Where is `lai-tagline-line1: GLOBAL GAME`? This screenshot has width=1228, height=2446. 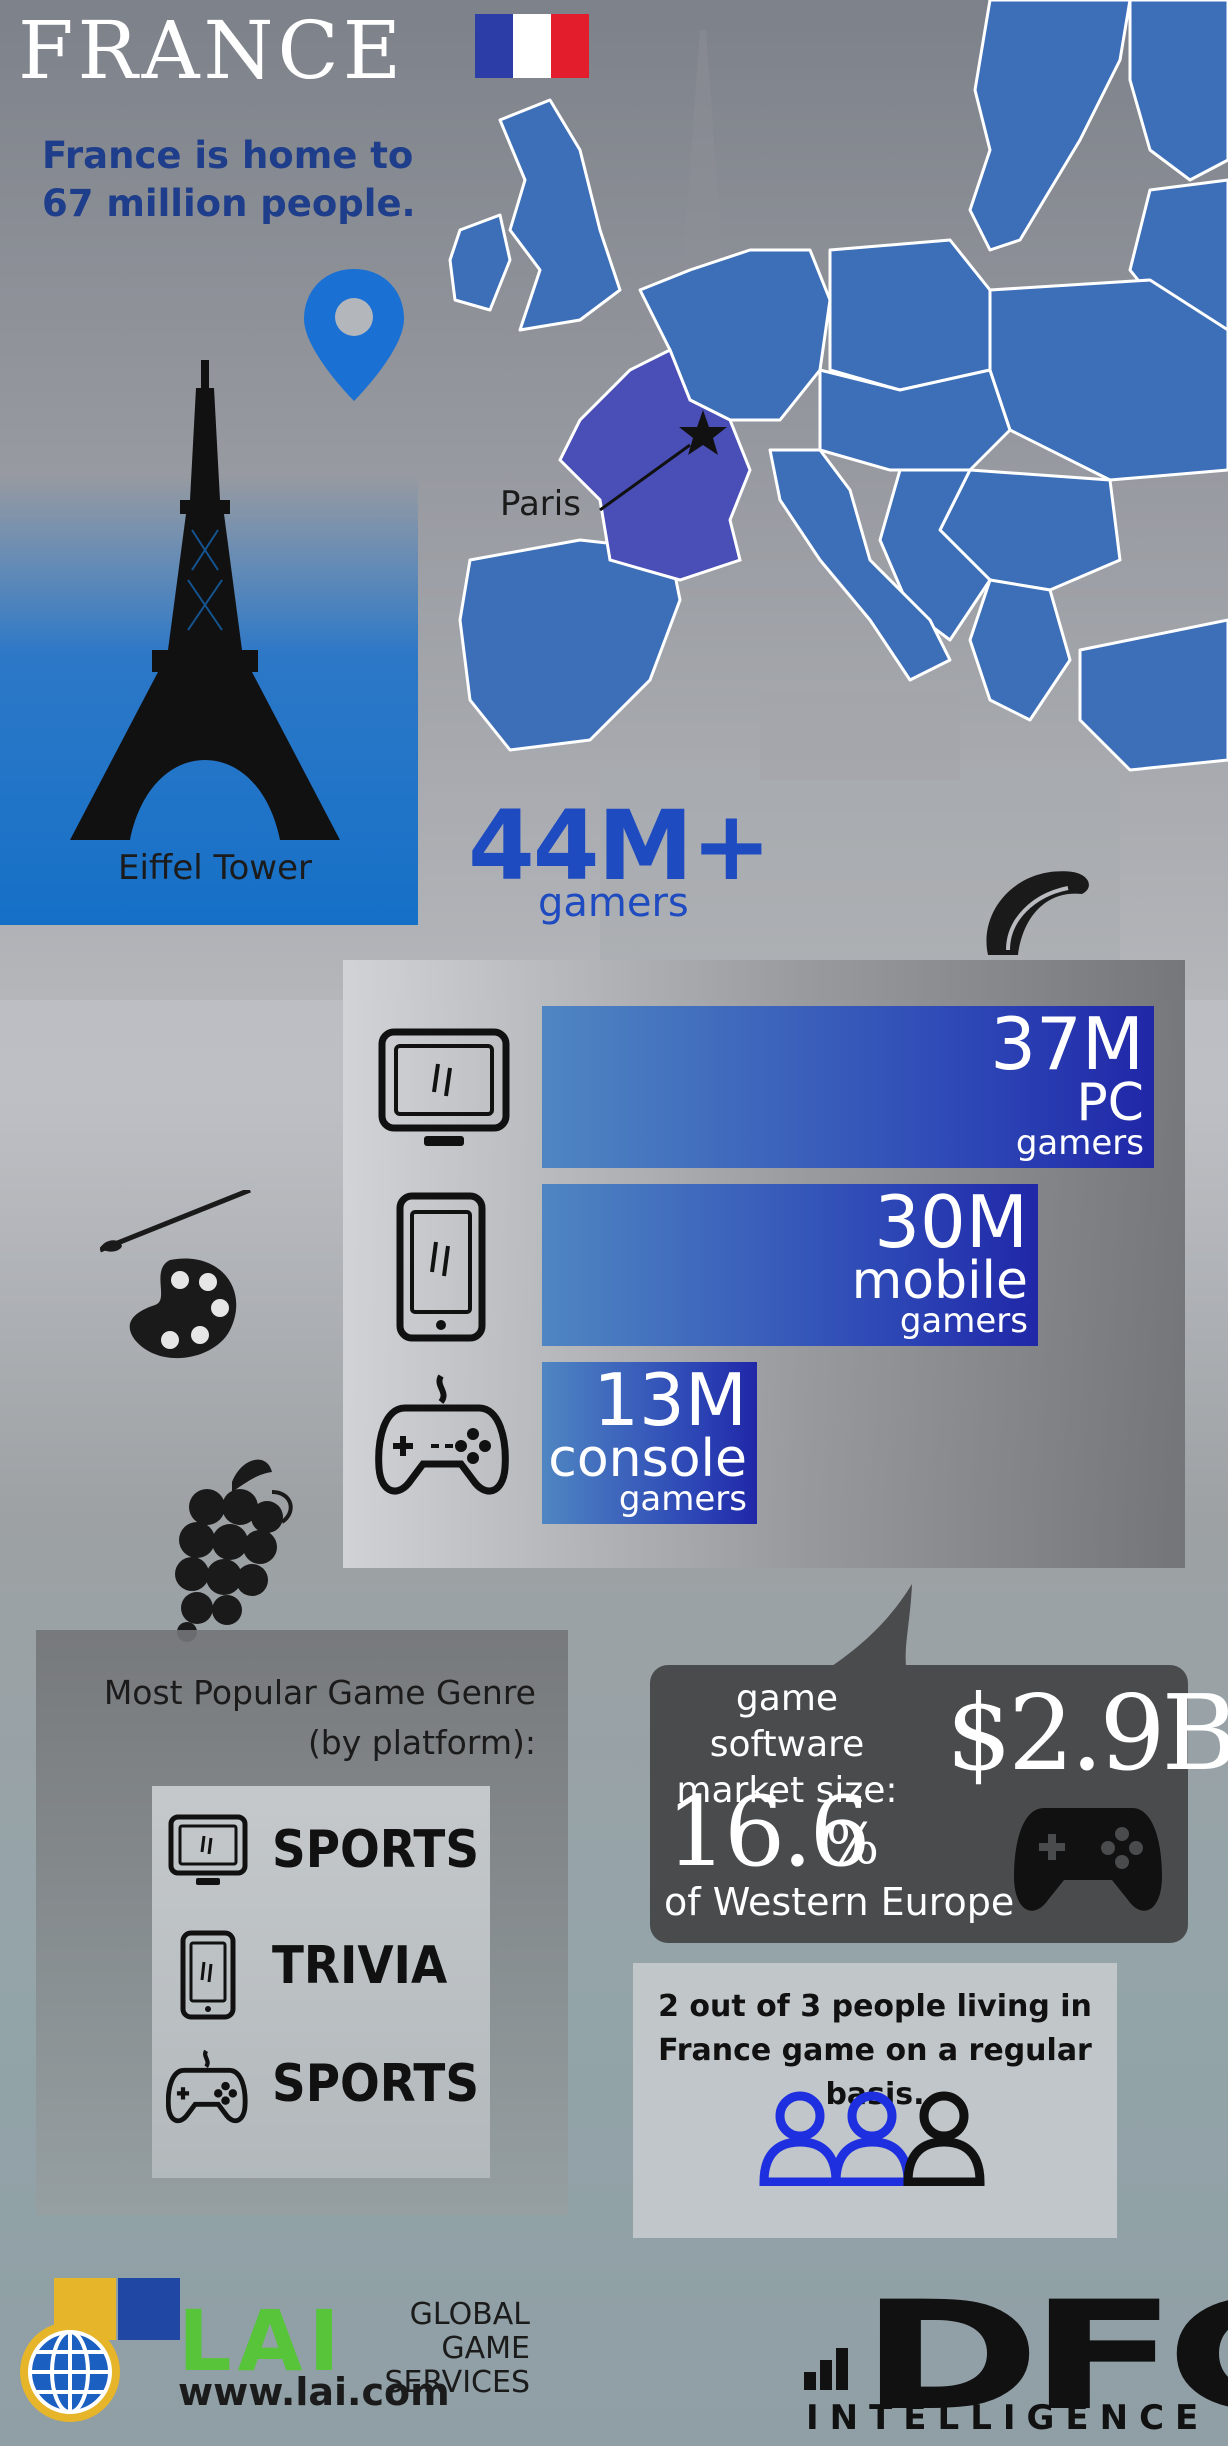
lai-tagline-line1: GLOBAL GAME is located at coordinates (469, 2331).